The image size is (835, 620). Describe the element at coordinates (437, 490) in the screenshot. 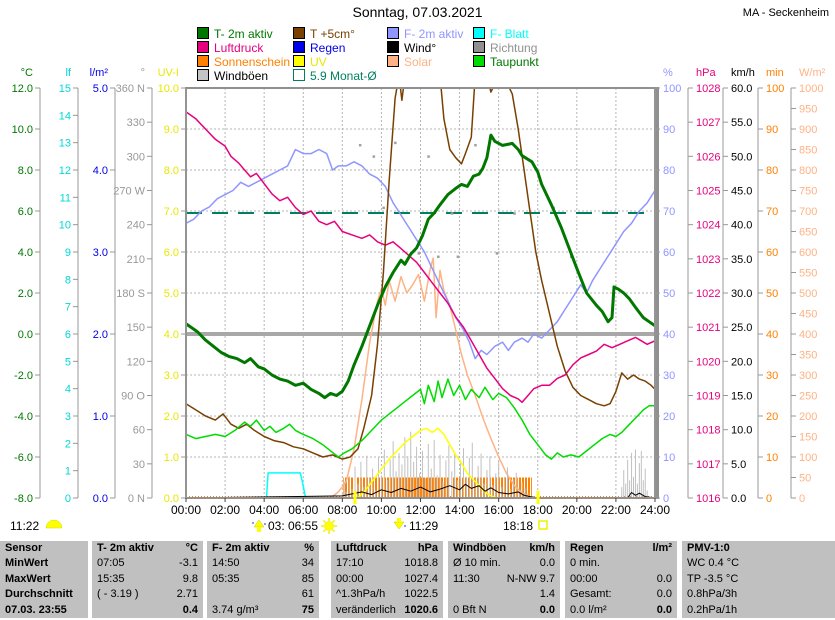

I see `series-Wind°` at that location.